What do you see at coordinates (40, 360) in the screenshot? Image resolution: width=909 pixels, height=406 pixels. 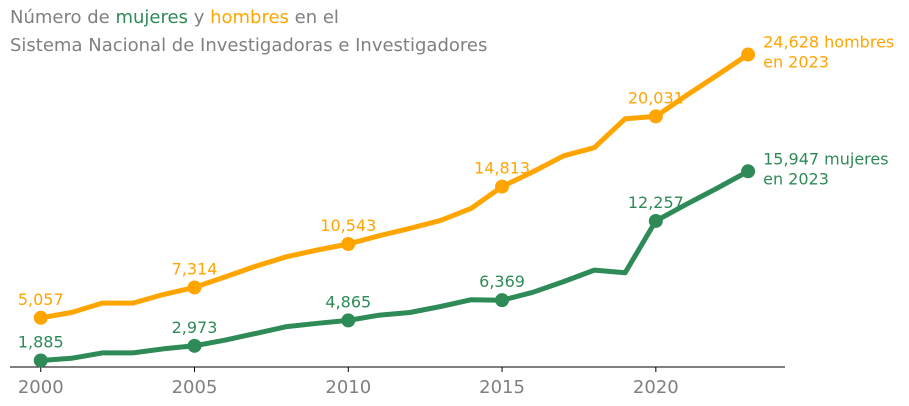 I see `women-point-2000` at bounding box center [40, 360].